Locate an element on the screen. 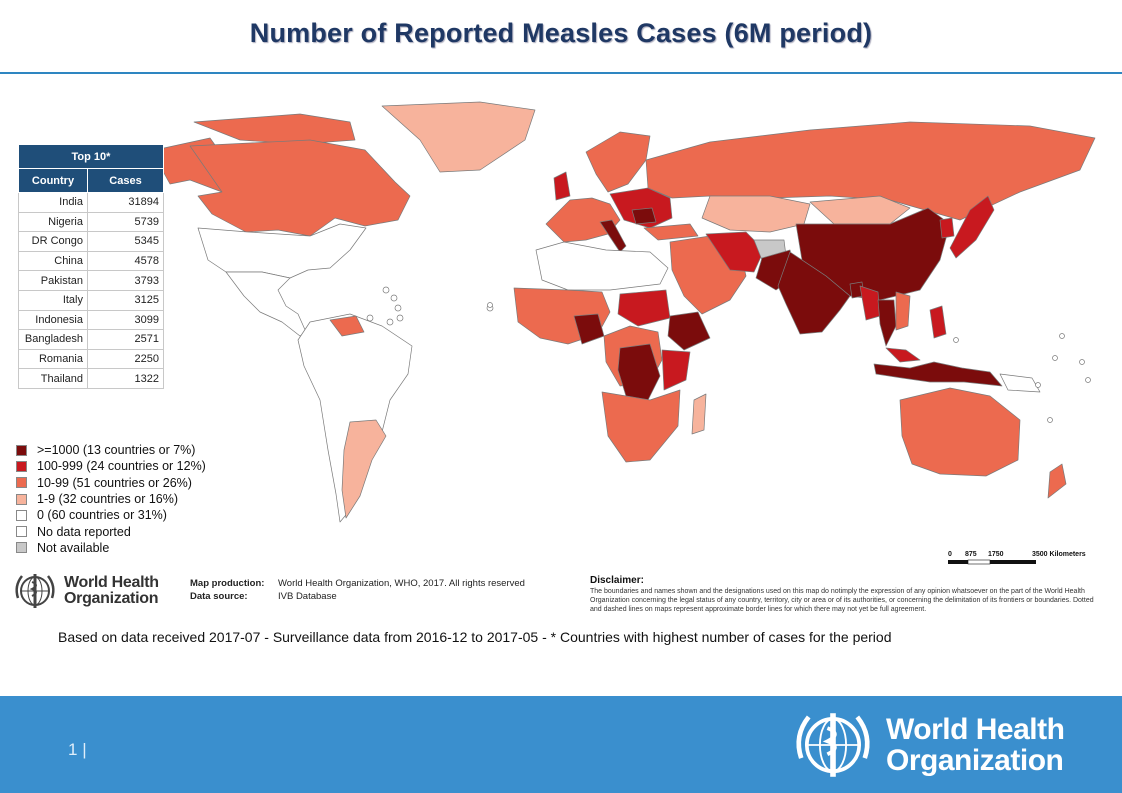 This screenshot has height=793, width=1122. top10-caption: Top 10* is located at coordinates (91, 156).